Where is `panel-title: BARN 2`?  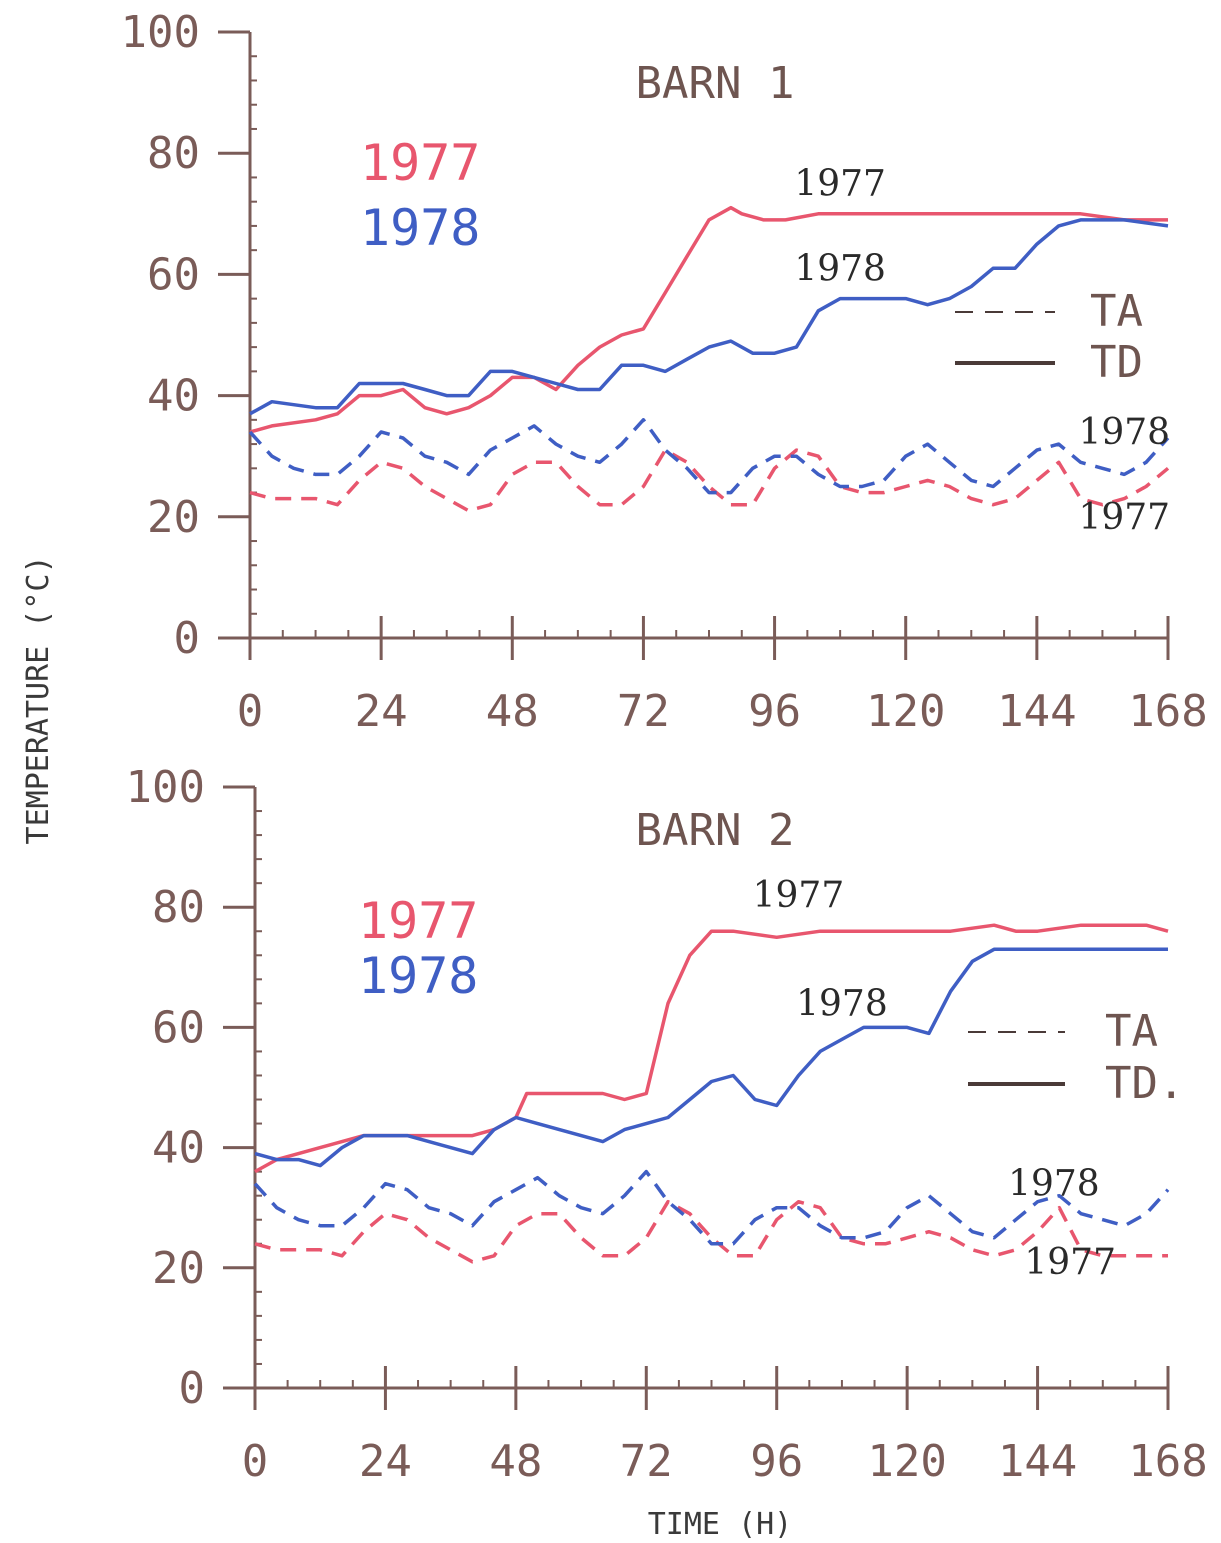
panel-title: BARN 2 is located at coordinates (715, 830).